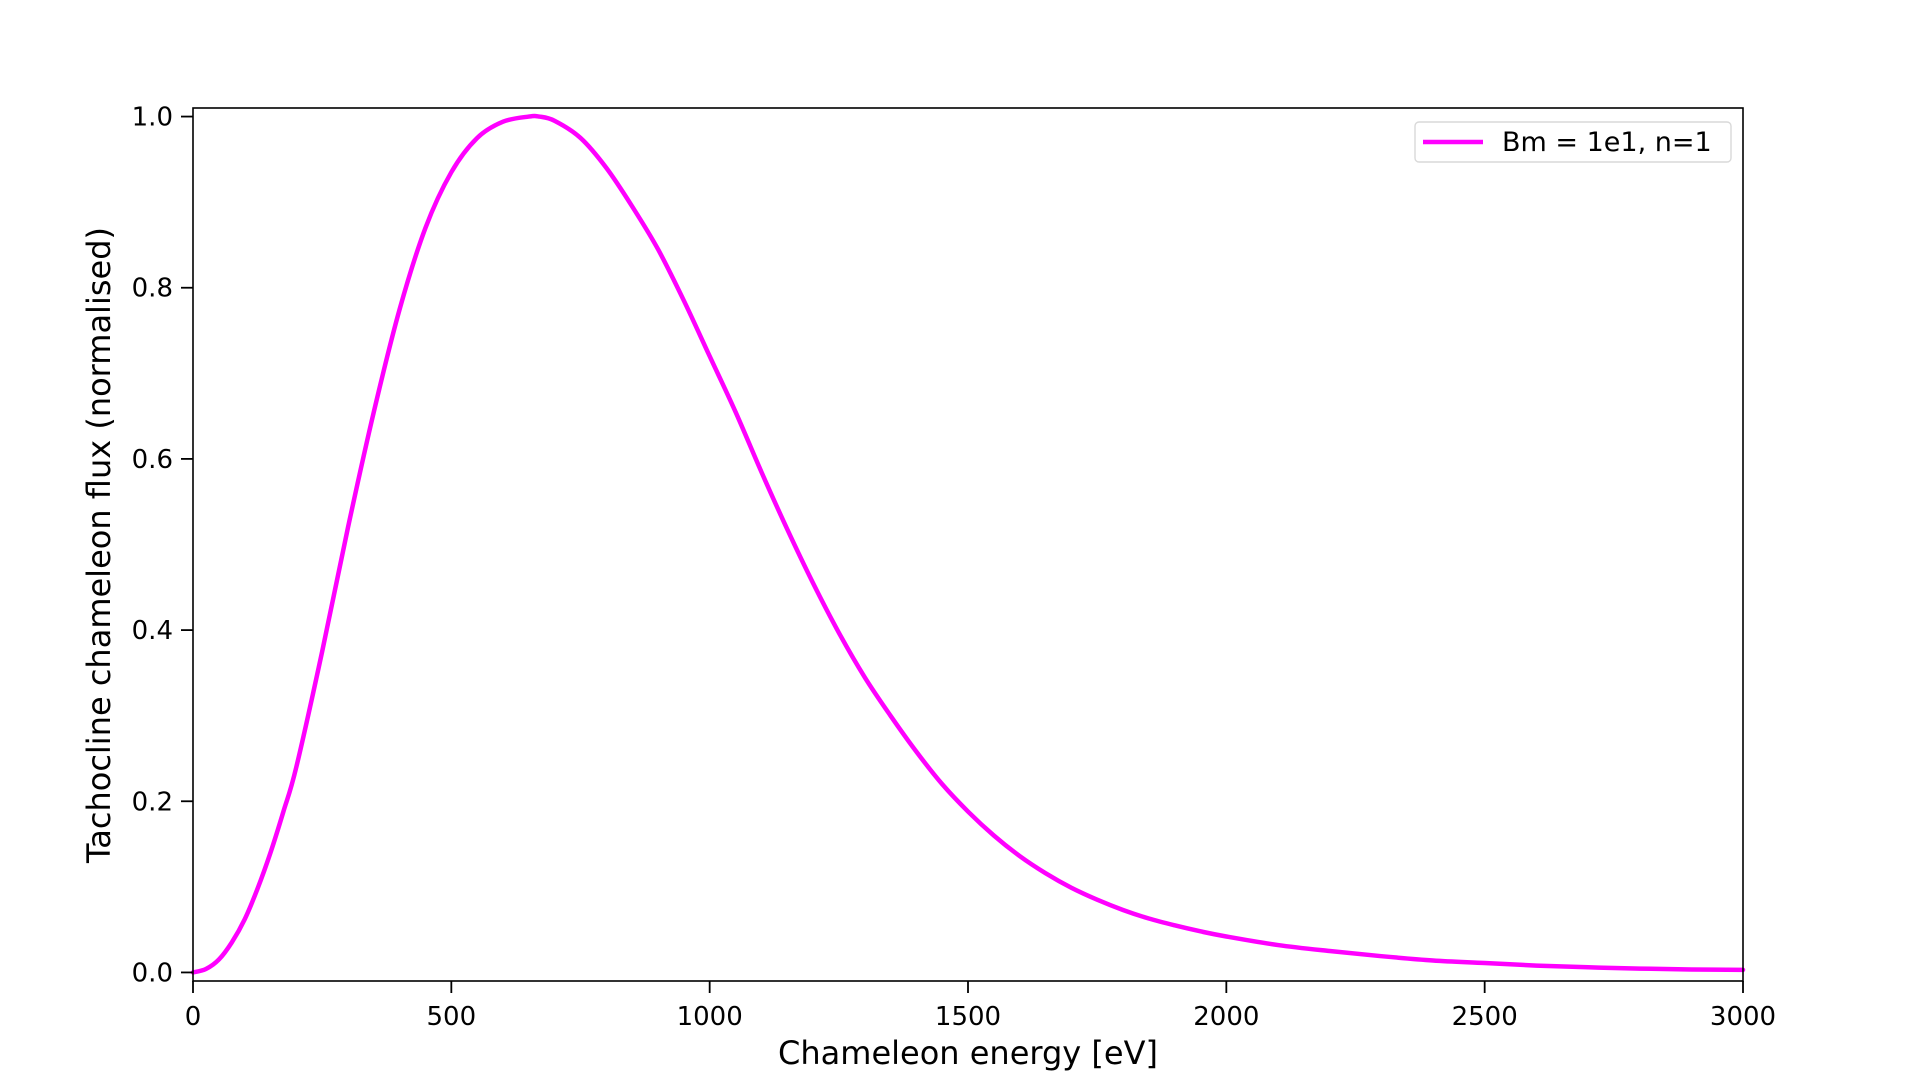 Image resolution: width=1920 pixels, height=1084 pixels. I want to click on y-tick-label: 1.0, so click(152, 118).